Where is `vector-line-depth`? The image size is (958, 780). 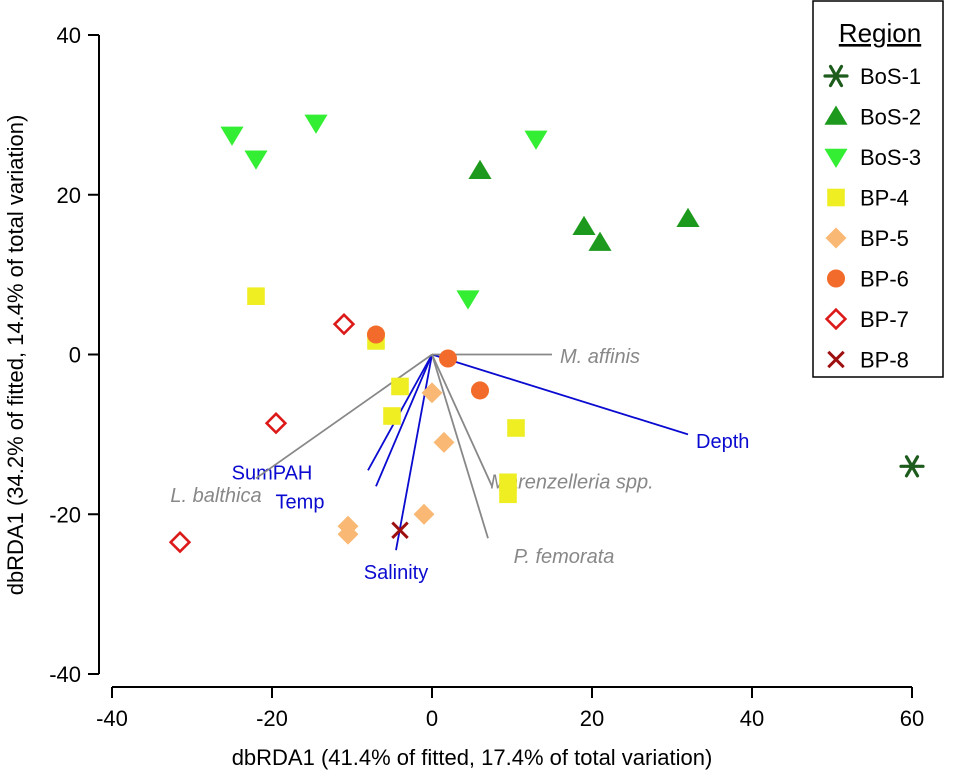
vector-line-depth is located at coordinates (560, 394).